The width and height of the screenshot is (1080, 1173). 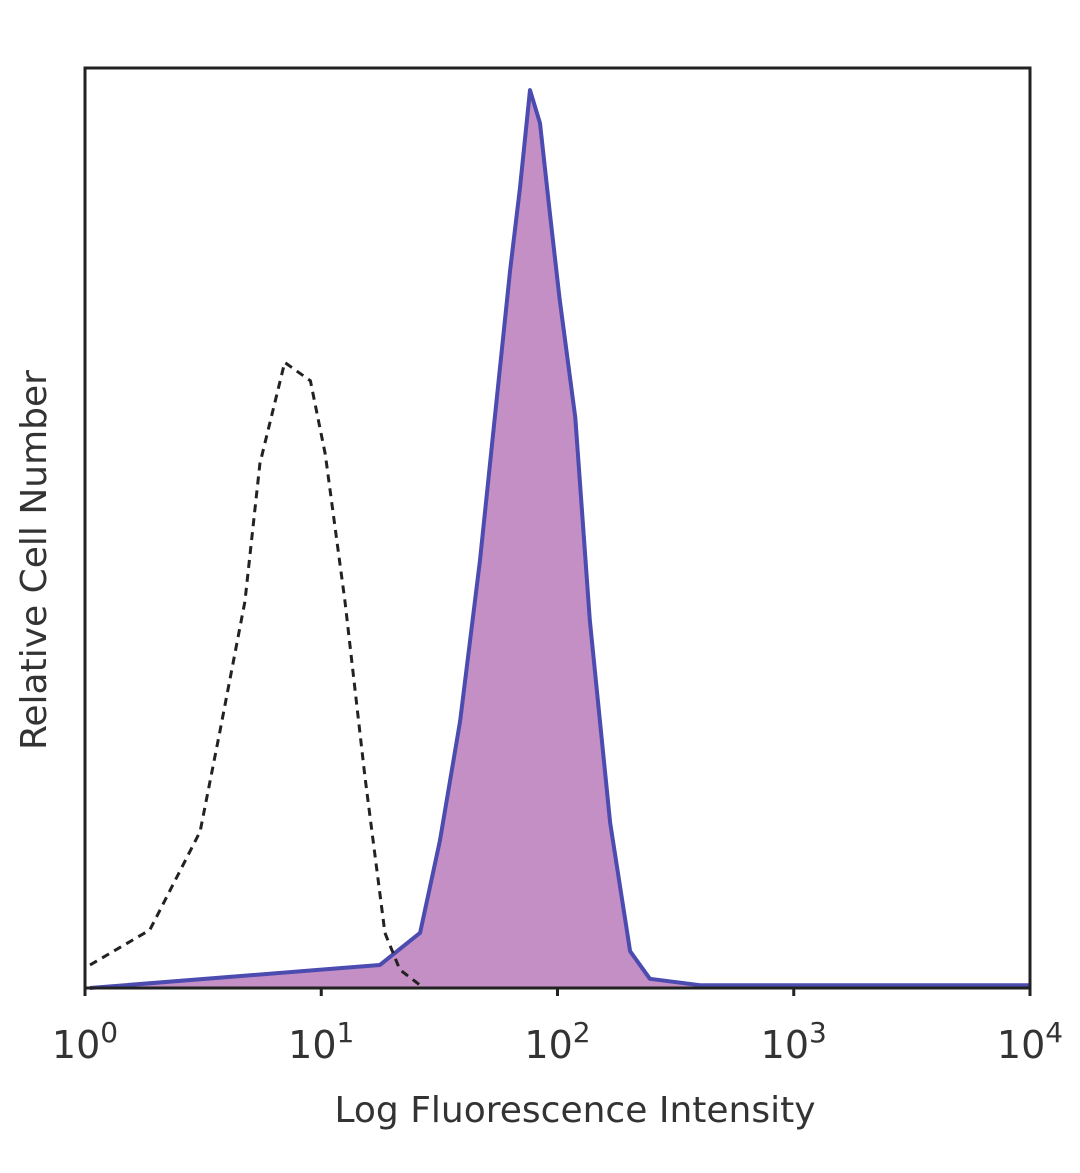 What do you see at coordinates (1054, 1032) in the screenshot?
I see `x-tick-exponent: 4` at bounding box center [1054, 1032].